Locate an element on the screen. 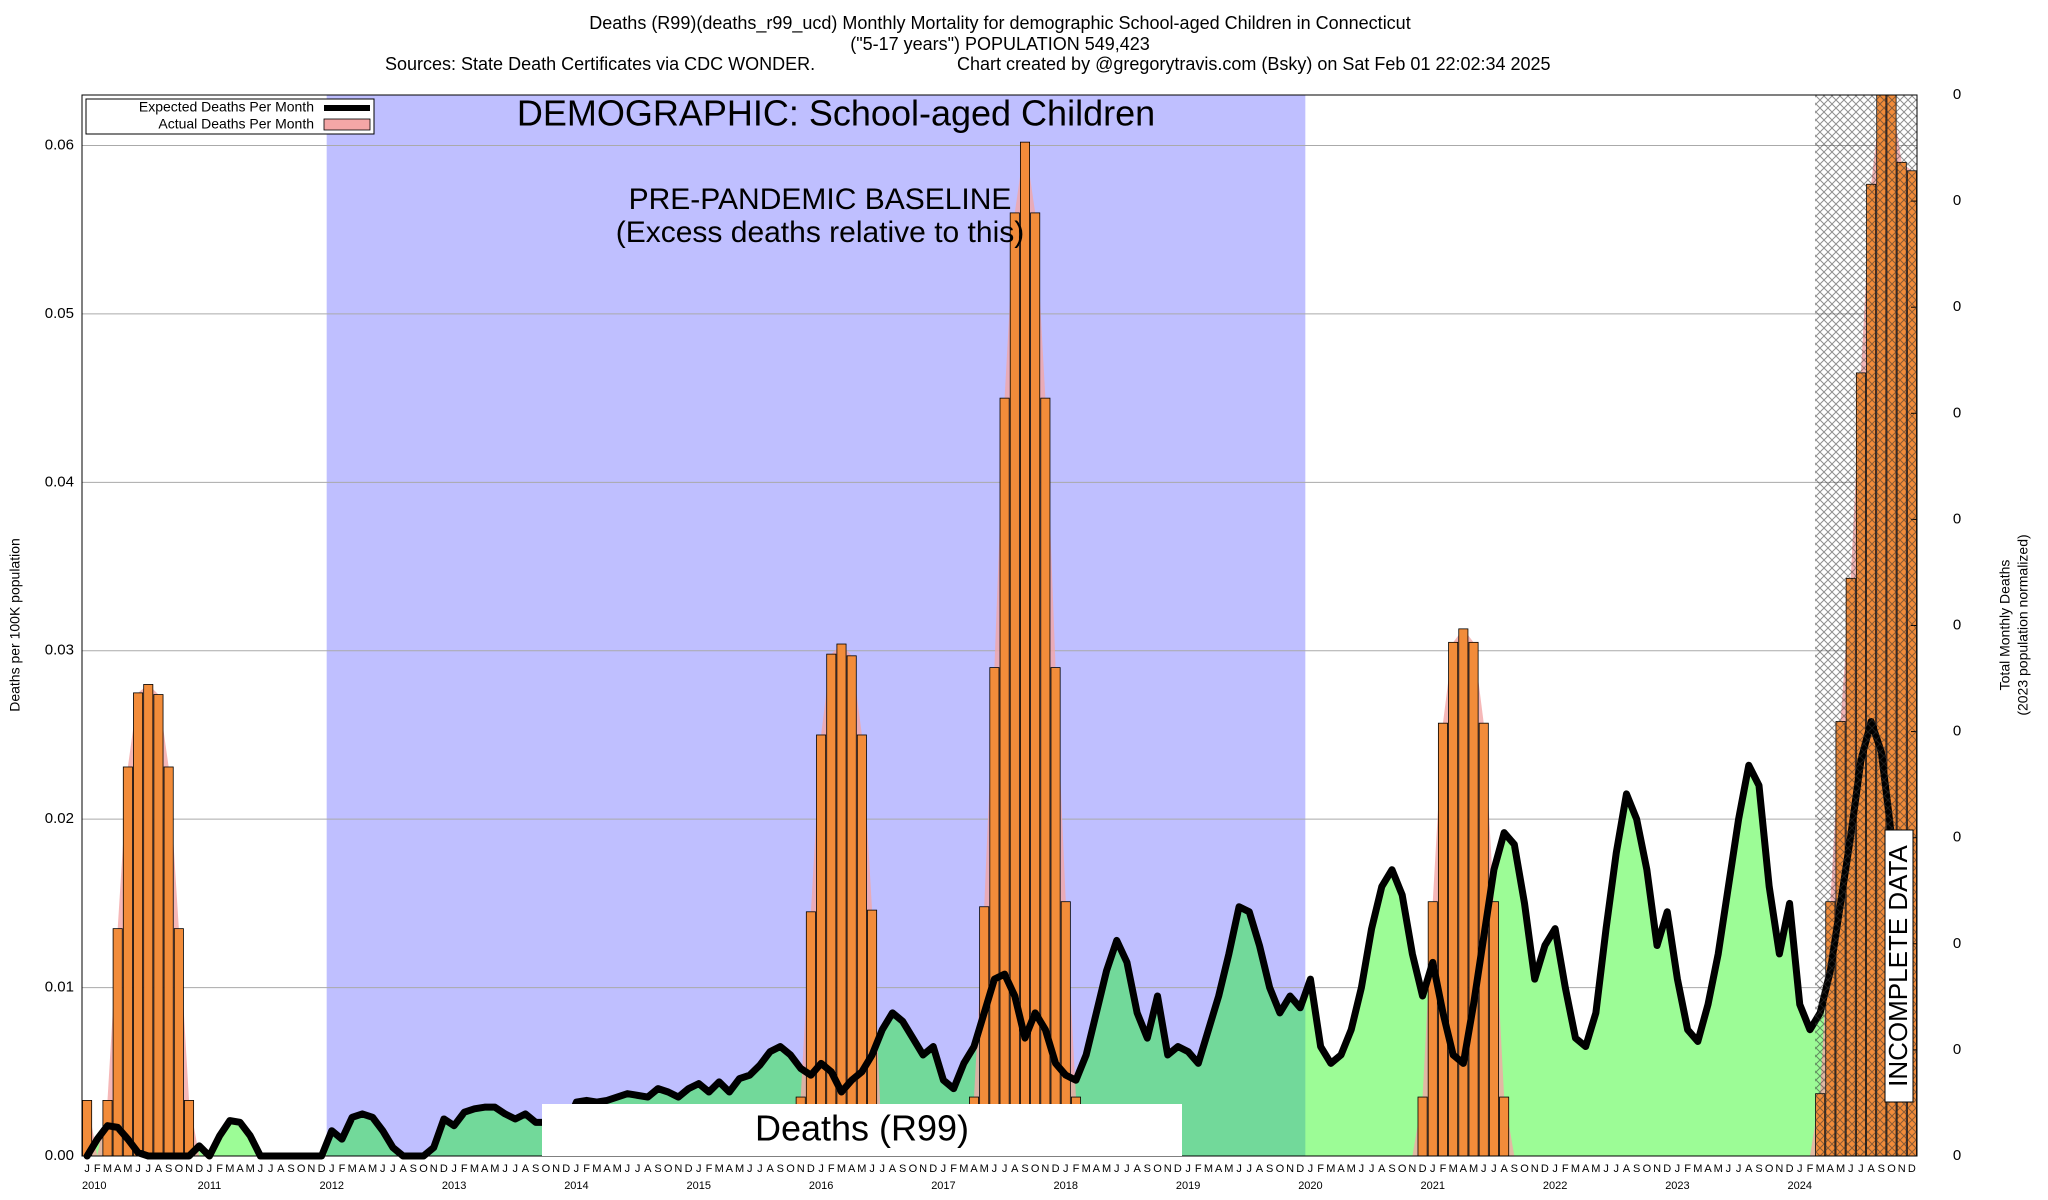 This screenshot has width=2048, height=1200. incomplete-box is located at coordinates (1899, 966).